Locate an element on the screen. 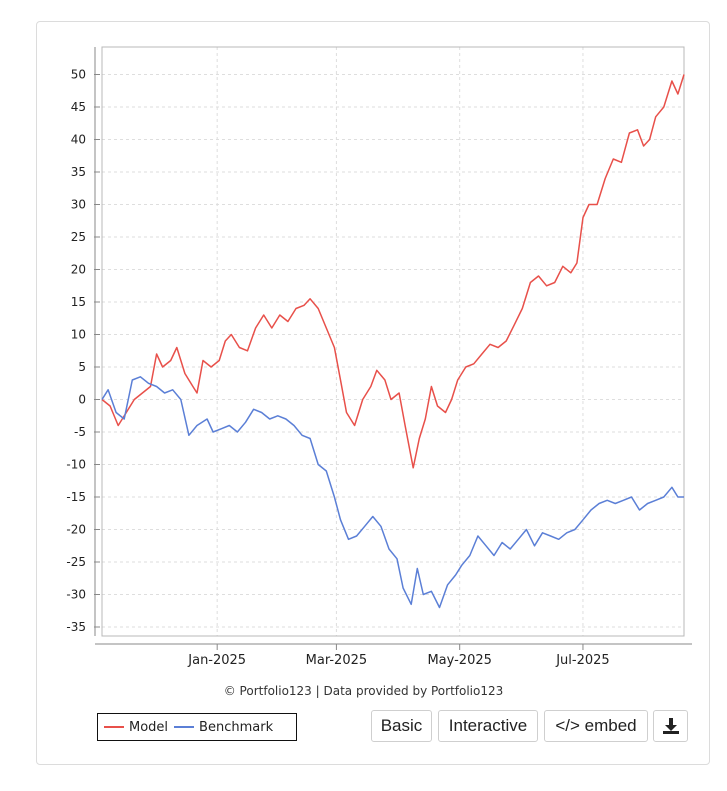 The image size is (727, 791). download-icon is located at coordinates (670, 726).